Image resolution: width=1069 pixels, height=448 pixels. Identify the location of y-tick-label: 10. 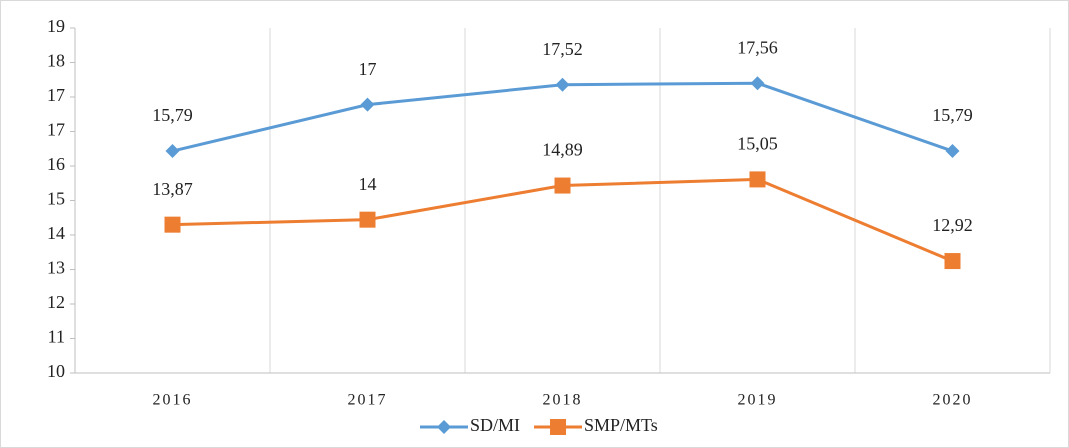
(56, 371).